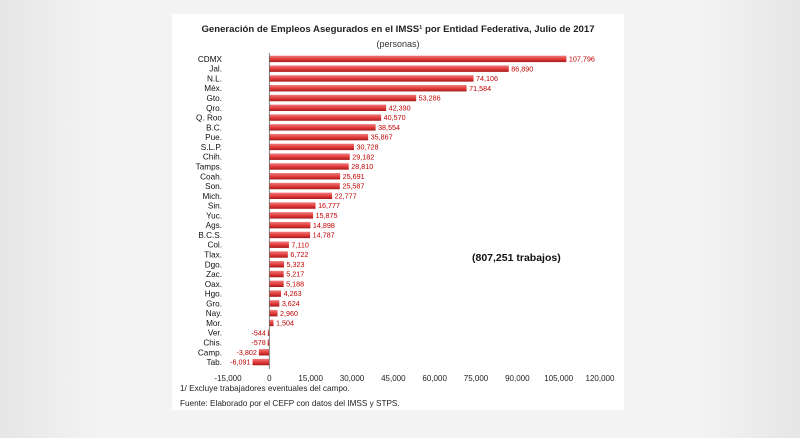 This screenshot has height=438, width=800. I want to click on category-label: Chih., so click(212, 157).